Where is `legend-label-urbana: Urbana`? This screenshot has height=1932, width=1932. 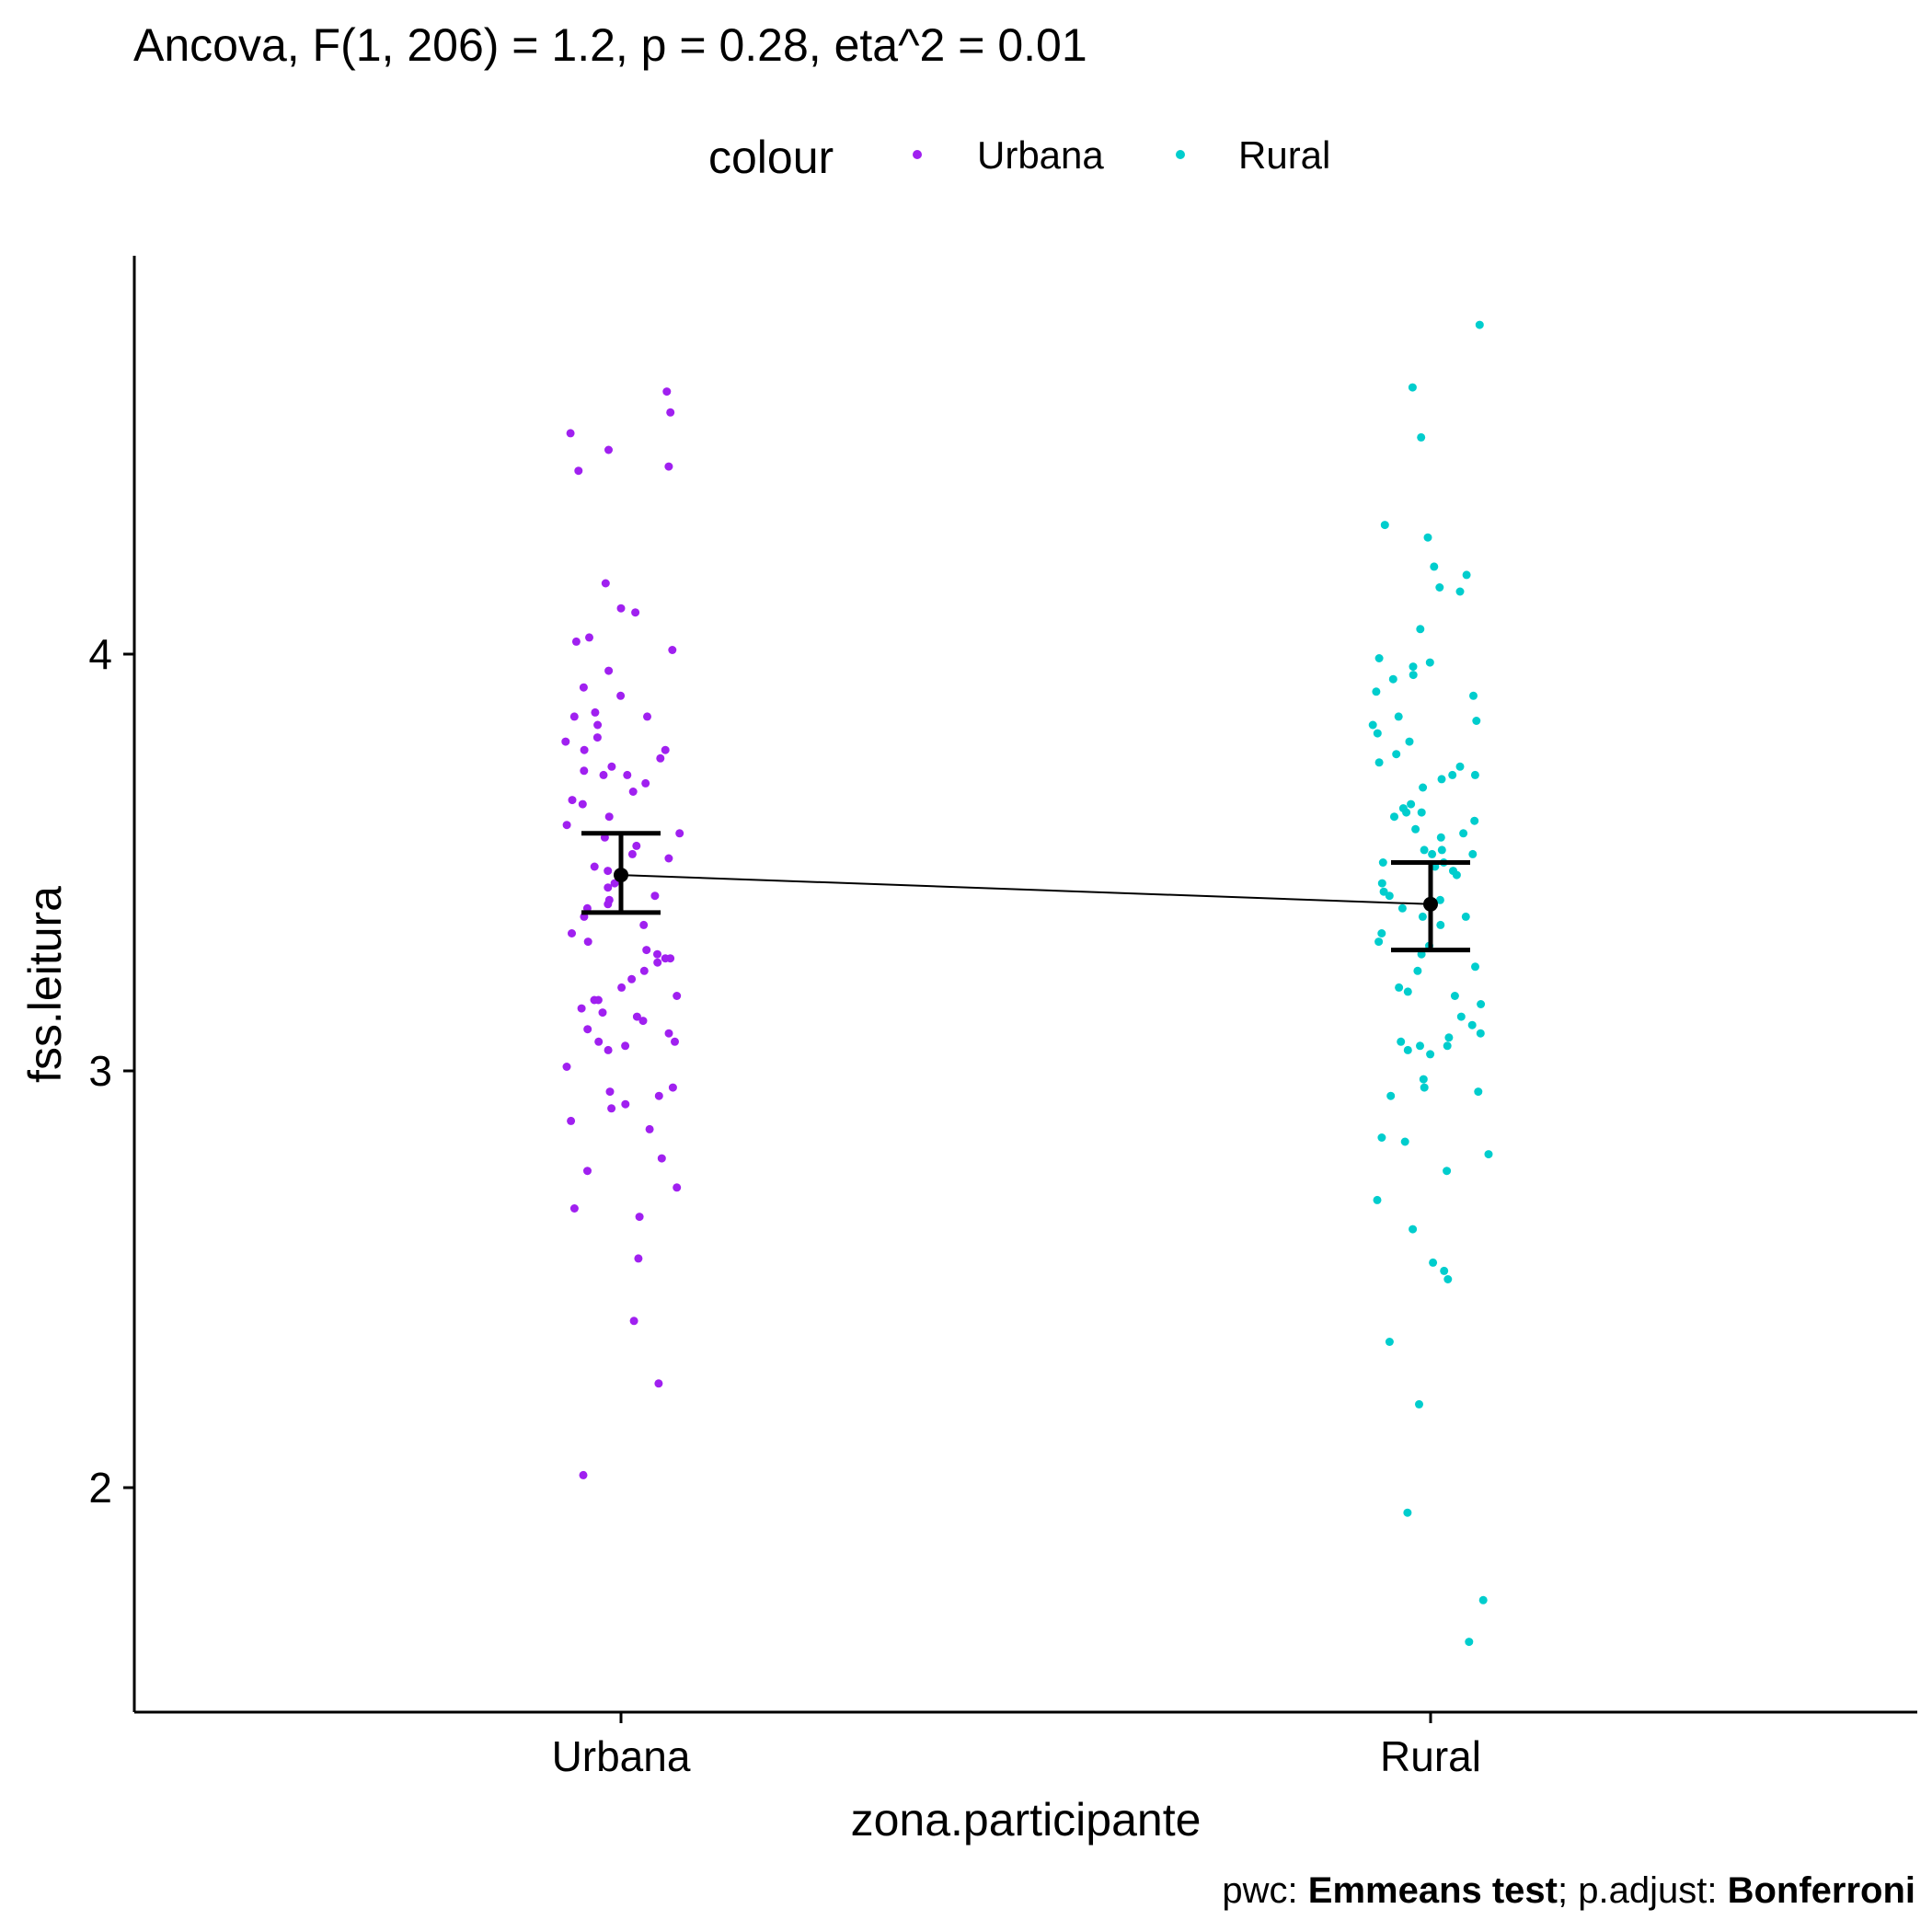 legend-label-urbana: Urbana is located at coordinates (1040, 155).